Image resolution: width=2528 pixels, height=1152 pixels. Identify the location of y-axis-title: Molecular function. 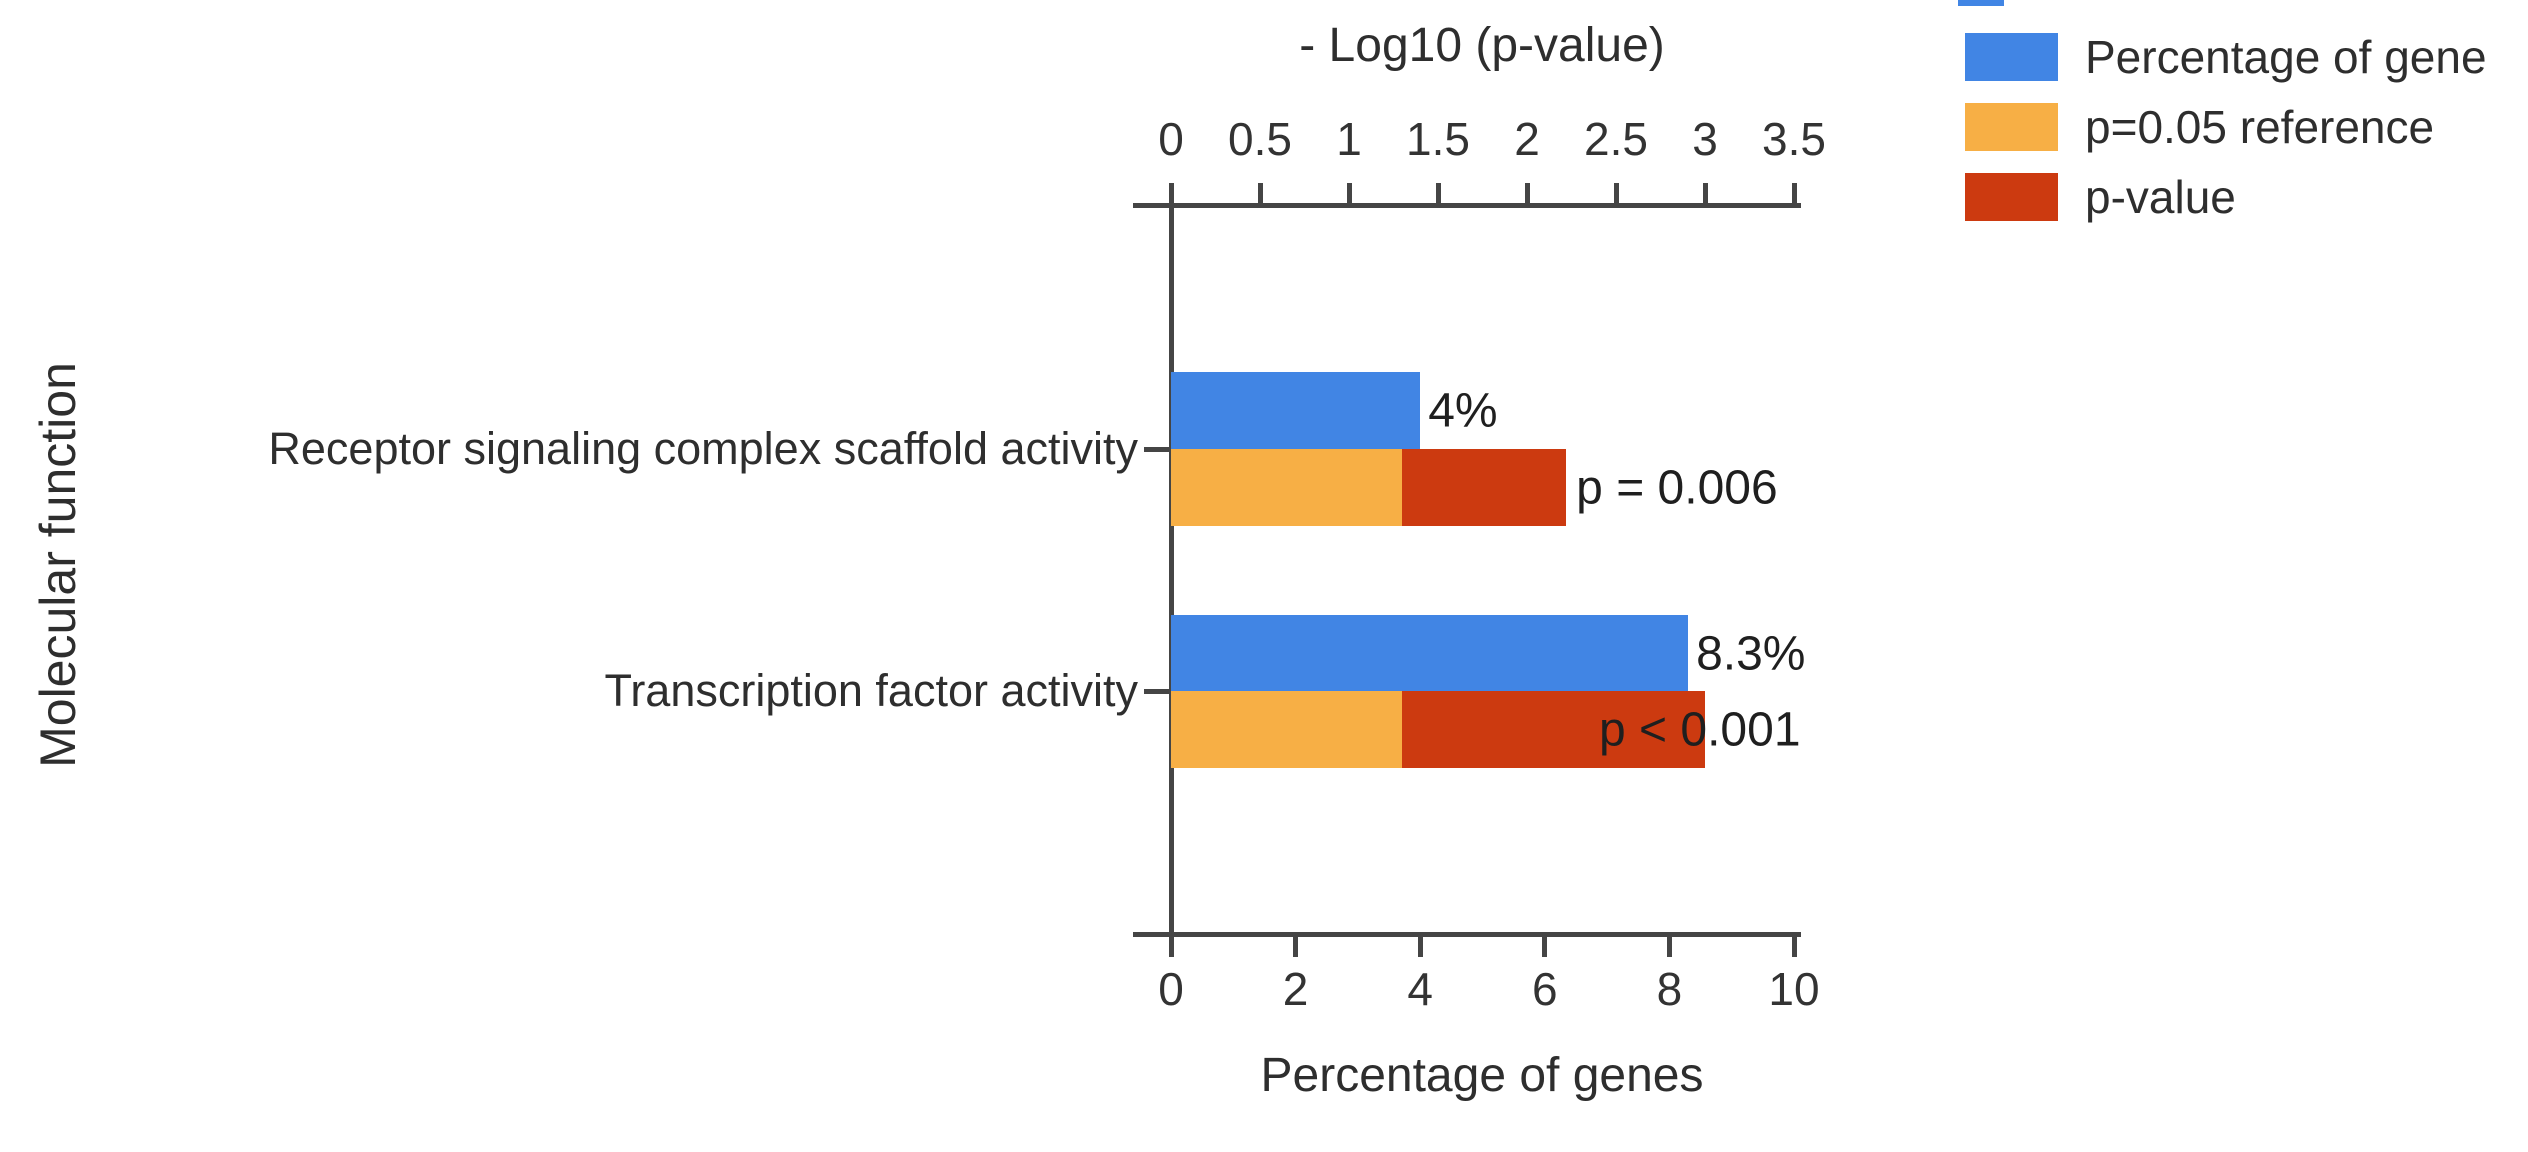
(58, 565).